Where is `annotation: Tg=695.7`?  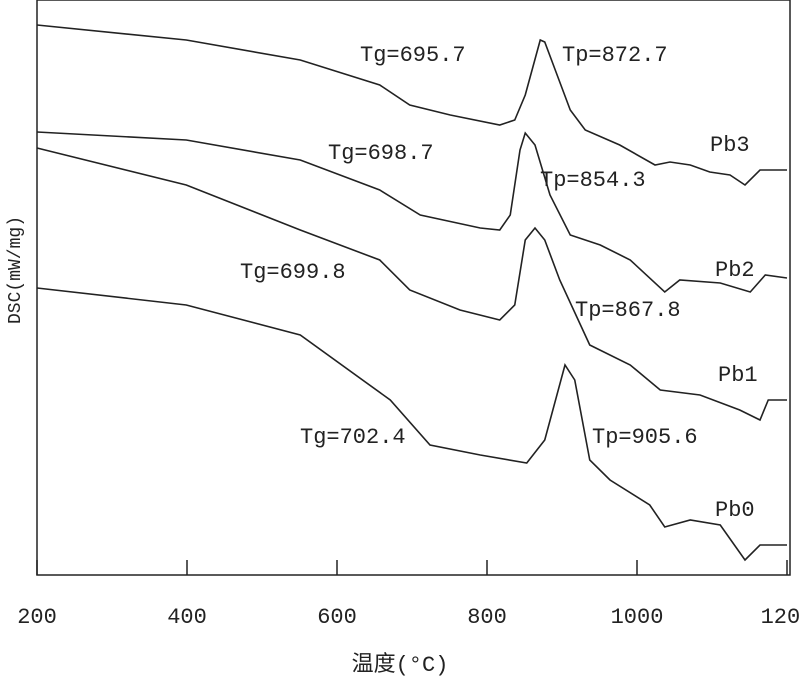 annotation: Tg=695.7 is located at coordinates (413, 55).